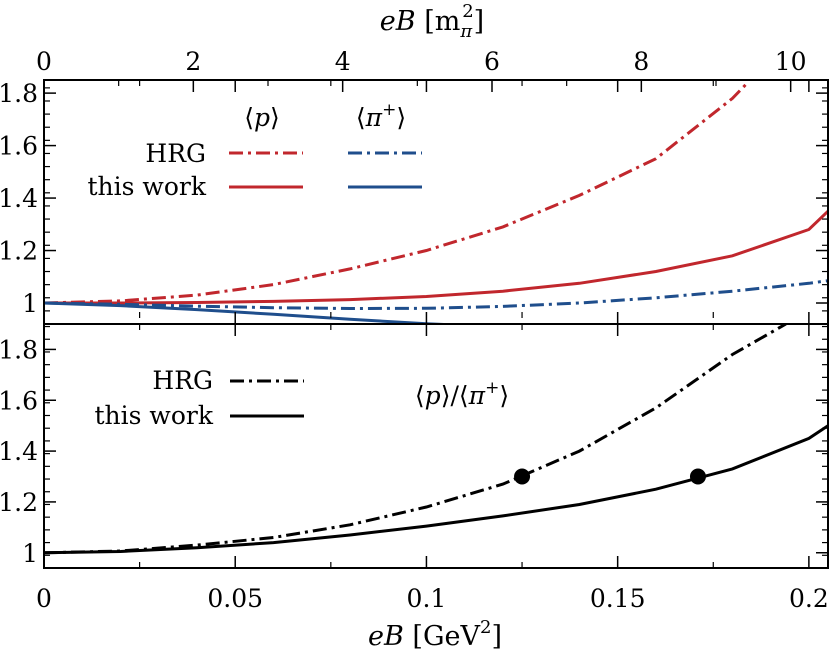 This screenshot has height=659, width=830. Describe the element at coordinates (44, 598) in the screenshot. I see `bottom-xtick-label: 0` at that location.